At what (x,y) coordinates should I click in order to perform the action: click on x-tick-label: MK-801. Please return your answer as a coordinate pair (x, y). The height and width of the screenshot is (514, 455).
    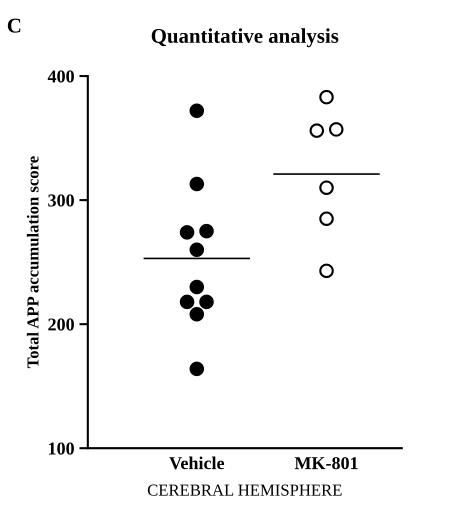
    Looking at the image, I should click on (326, 463).